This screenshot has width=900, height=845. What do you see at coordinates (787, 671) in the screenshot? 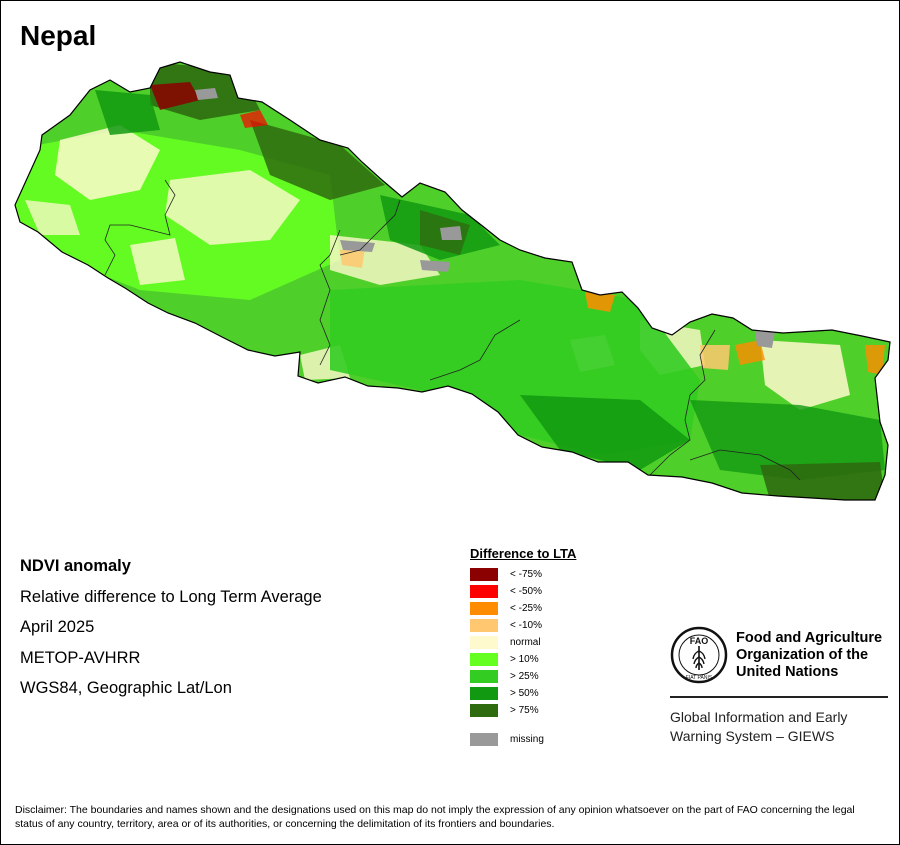
I see `fao-name-line: United Nations` at bounding box center [787, 671].